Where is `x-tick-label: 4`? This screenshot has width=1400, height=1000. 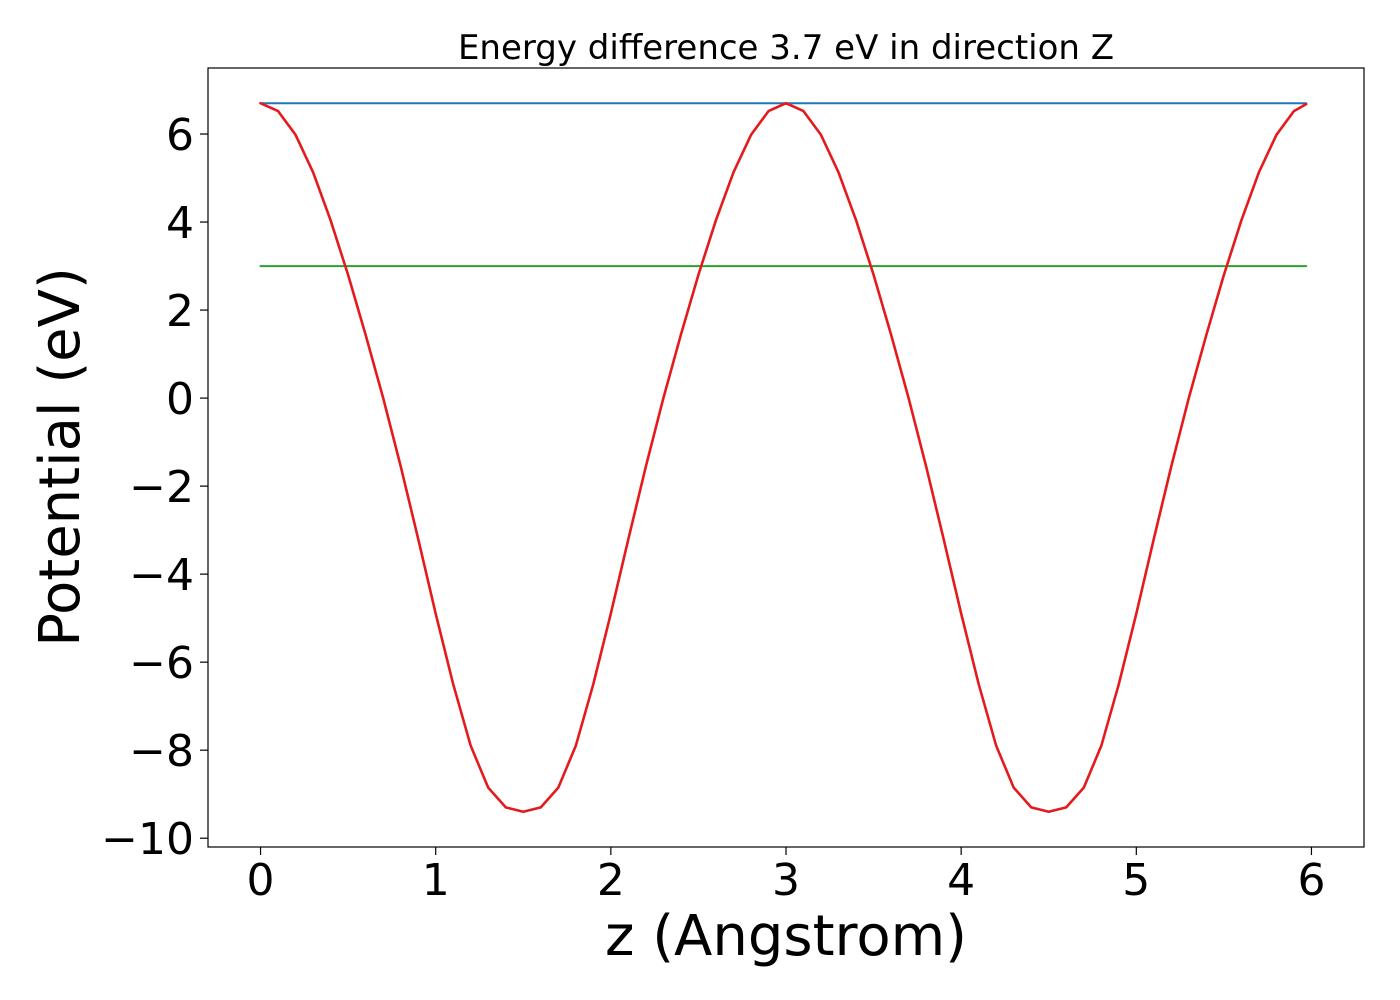
x-tick-label: 4 is located at coordinates (961, 880).